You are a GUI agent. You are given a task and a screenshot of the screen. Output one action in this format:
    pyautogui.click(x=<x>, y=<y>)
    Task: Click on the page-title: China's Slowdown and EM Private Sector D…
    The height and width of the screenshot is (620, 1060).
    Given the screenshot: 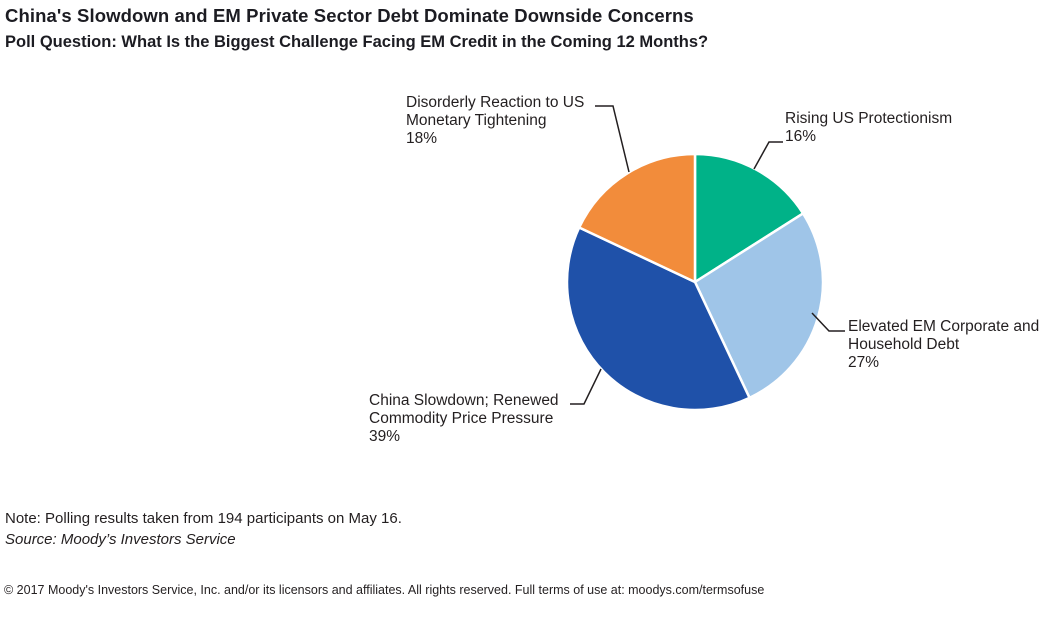 What is the action you would take?
    pyautogui.click(x=349, y=15)
    